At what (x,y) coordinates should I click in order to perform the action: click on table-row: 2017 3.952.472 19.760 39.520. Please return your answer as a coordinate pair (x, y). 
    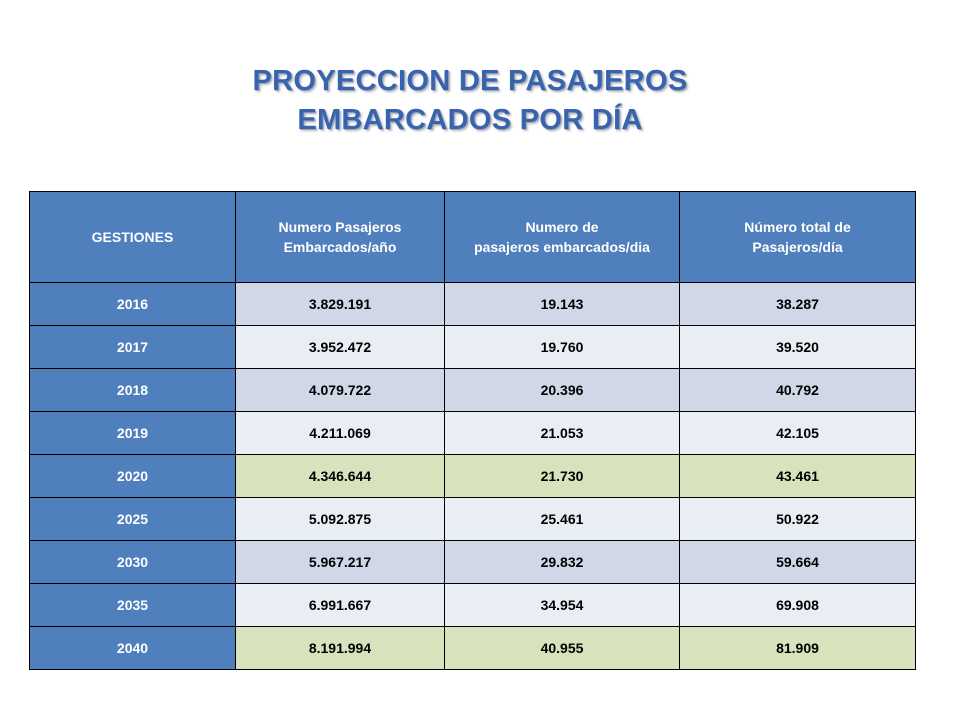
    Looking at the image, I should click on (472, 347).